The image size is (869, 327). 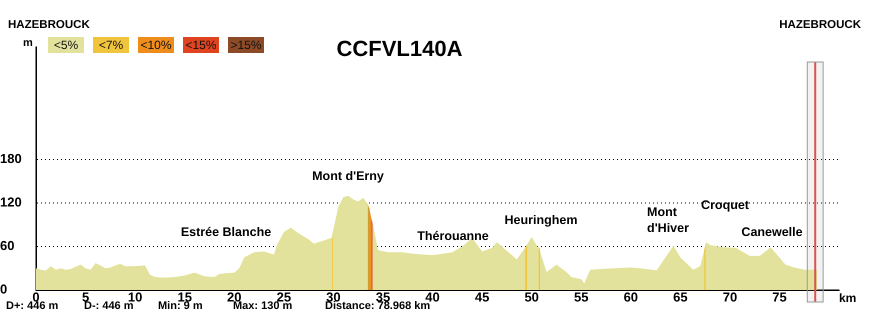 I want to click on annotation: Mont d'Erny, so click(x=348, y=176).